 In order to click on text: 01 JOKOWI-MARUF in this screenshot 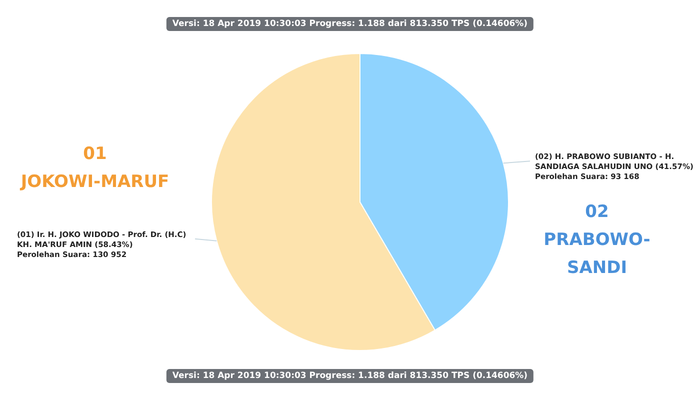, I will do `click(95, 168)`.